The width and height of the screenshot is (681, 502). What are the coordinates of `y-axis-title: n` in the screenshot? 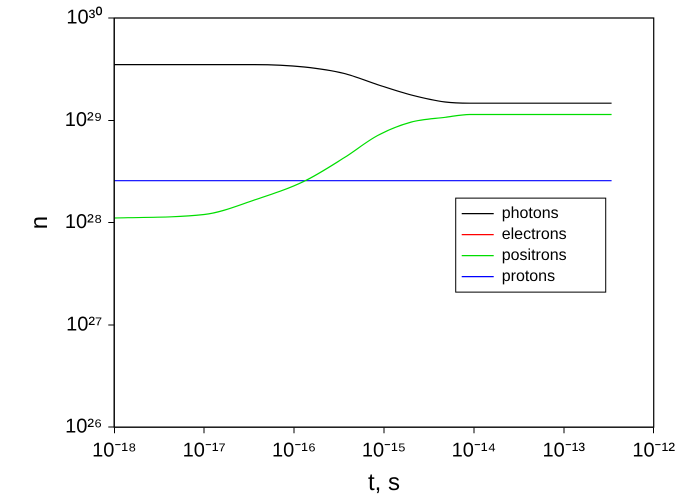 It's located at (40, 223).